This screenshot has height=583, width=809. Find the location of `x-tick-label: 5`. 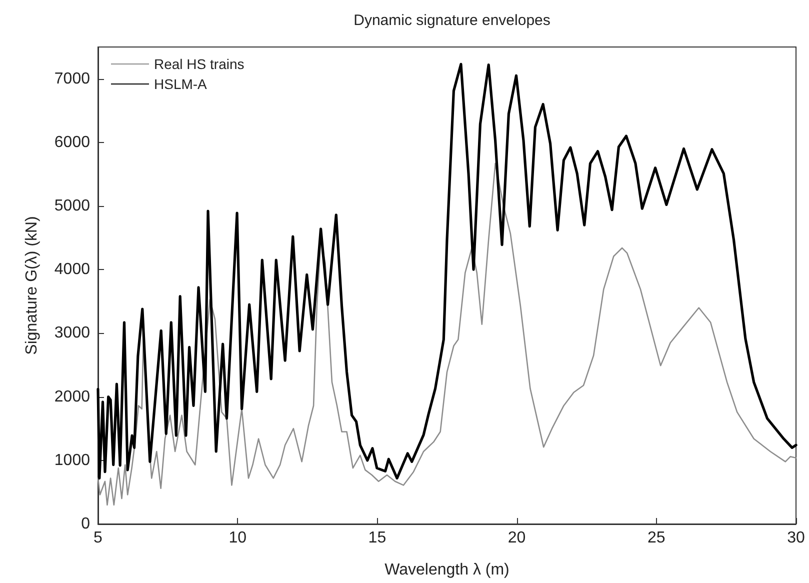

x-tick-label: 5 is located at coordinates (98, 538).